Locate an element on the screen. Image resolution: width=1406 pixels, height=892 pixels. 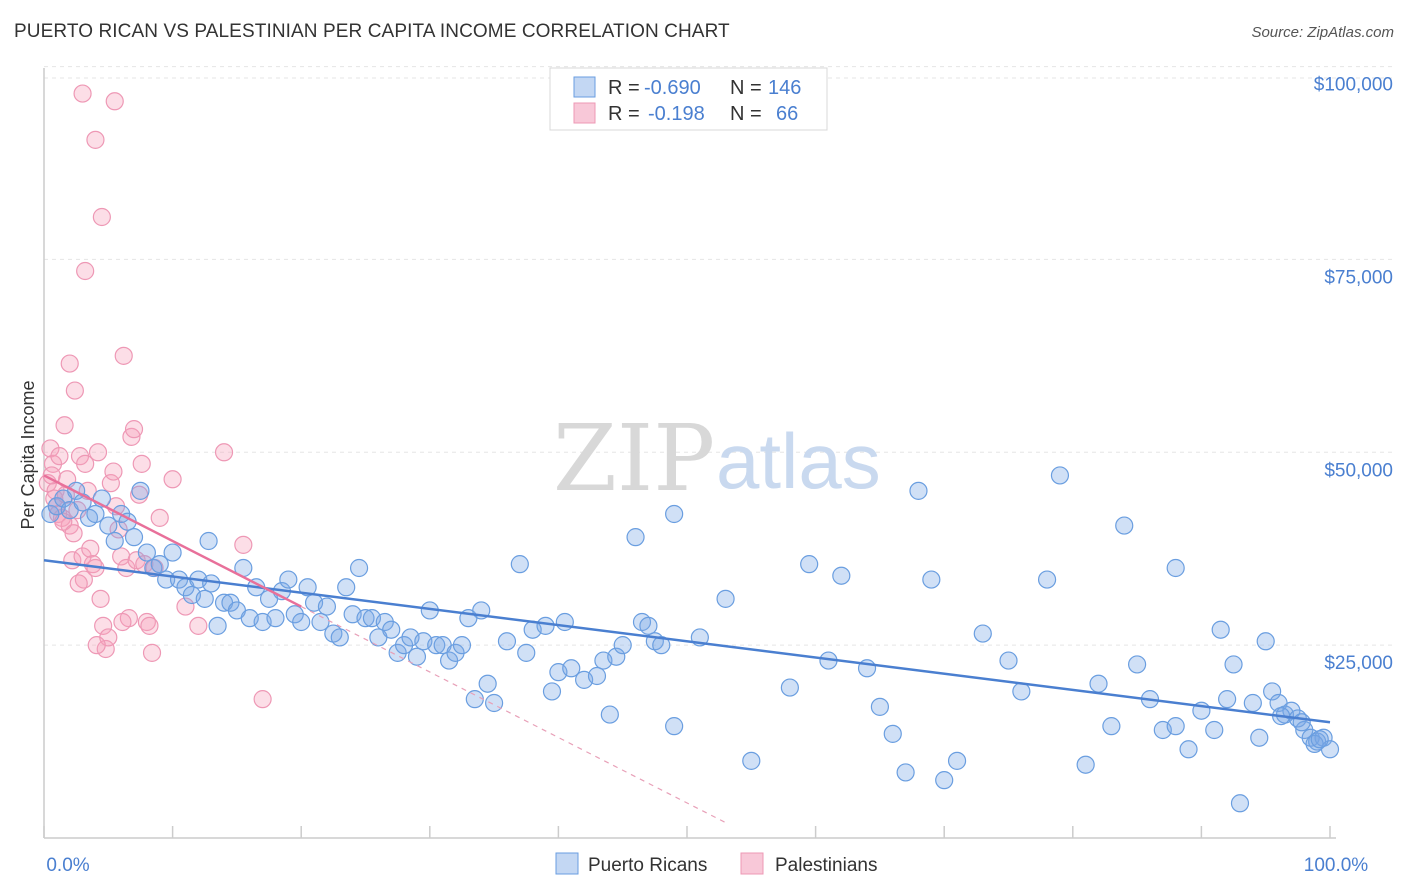
legend-n-label-2: N = is located at coordinates (746, 114).